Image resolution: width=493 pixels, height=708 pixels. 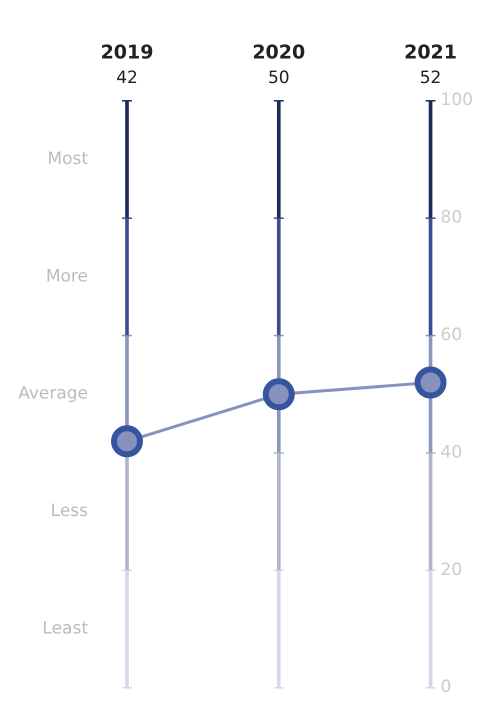 What do you see at coordinates (67, 158) in the screenshot?
I see `annotation: Most` at bounding box center [67, 158].